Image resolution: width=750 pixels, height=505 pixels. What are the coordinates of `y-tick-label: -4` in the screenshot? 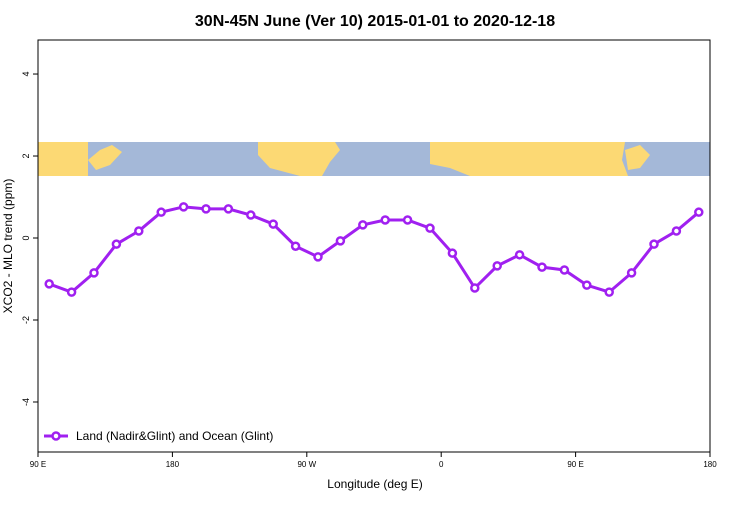 It's located at (26, 402).